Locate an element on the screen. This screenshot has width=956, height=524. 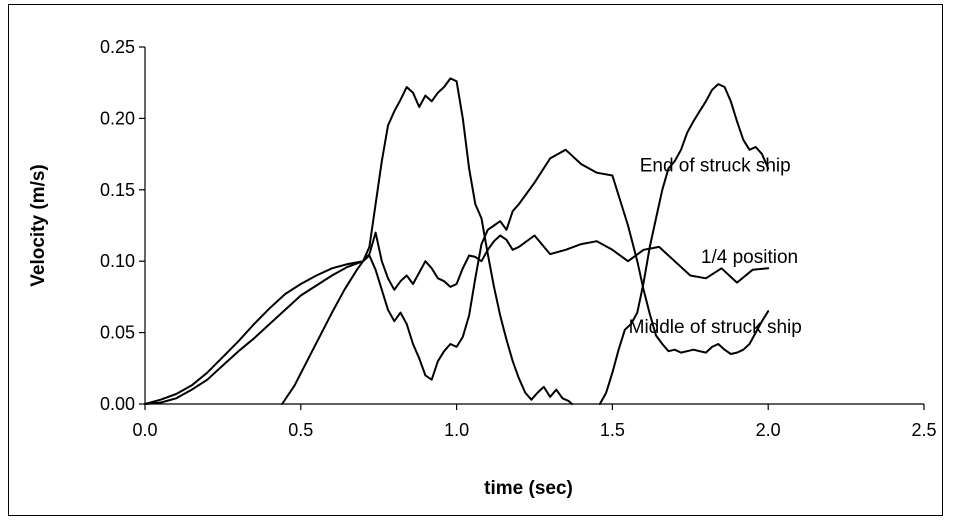
x-tick-label: 0.0 is located at coordinates (144, 430).